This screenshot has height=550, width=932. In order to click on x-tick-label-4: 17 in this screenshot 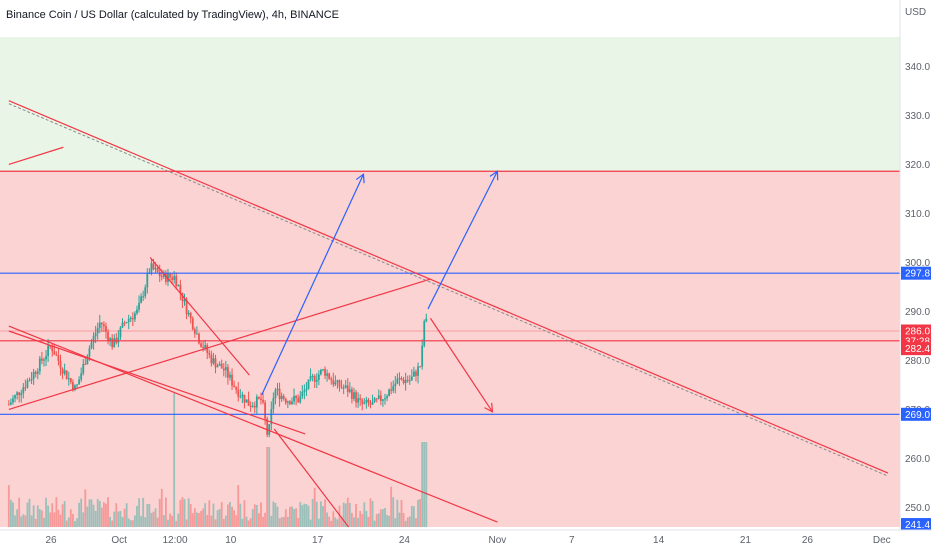, I will do `click(318, 540)`.